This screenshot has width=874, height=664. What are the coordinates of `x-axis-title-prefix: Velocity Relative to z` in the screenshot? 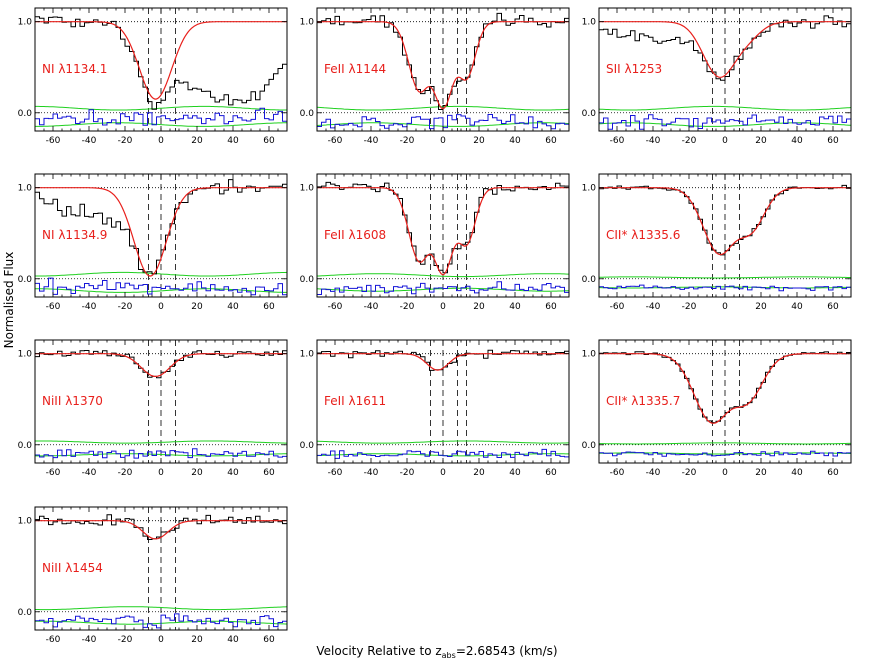 It's located at (378, 651).